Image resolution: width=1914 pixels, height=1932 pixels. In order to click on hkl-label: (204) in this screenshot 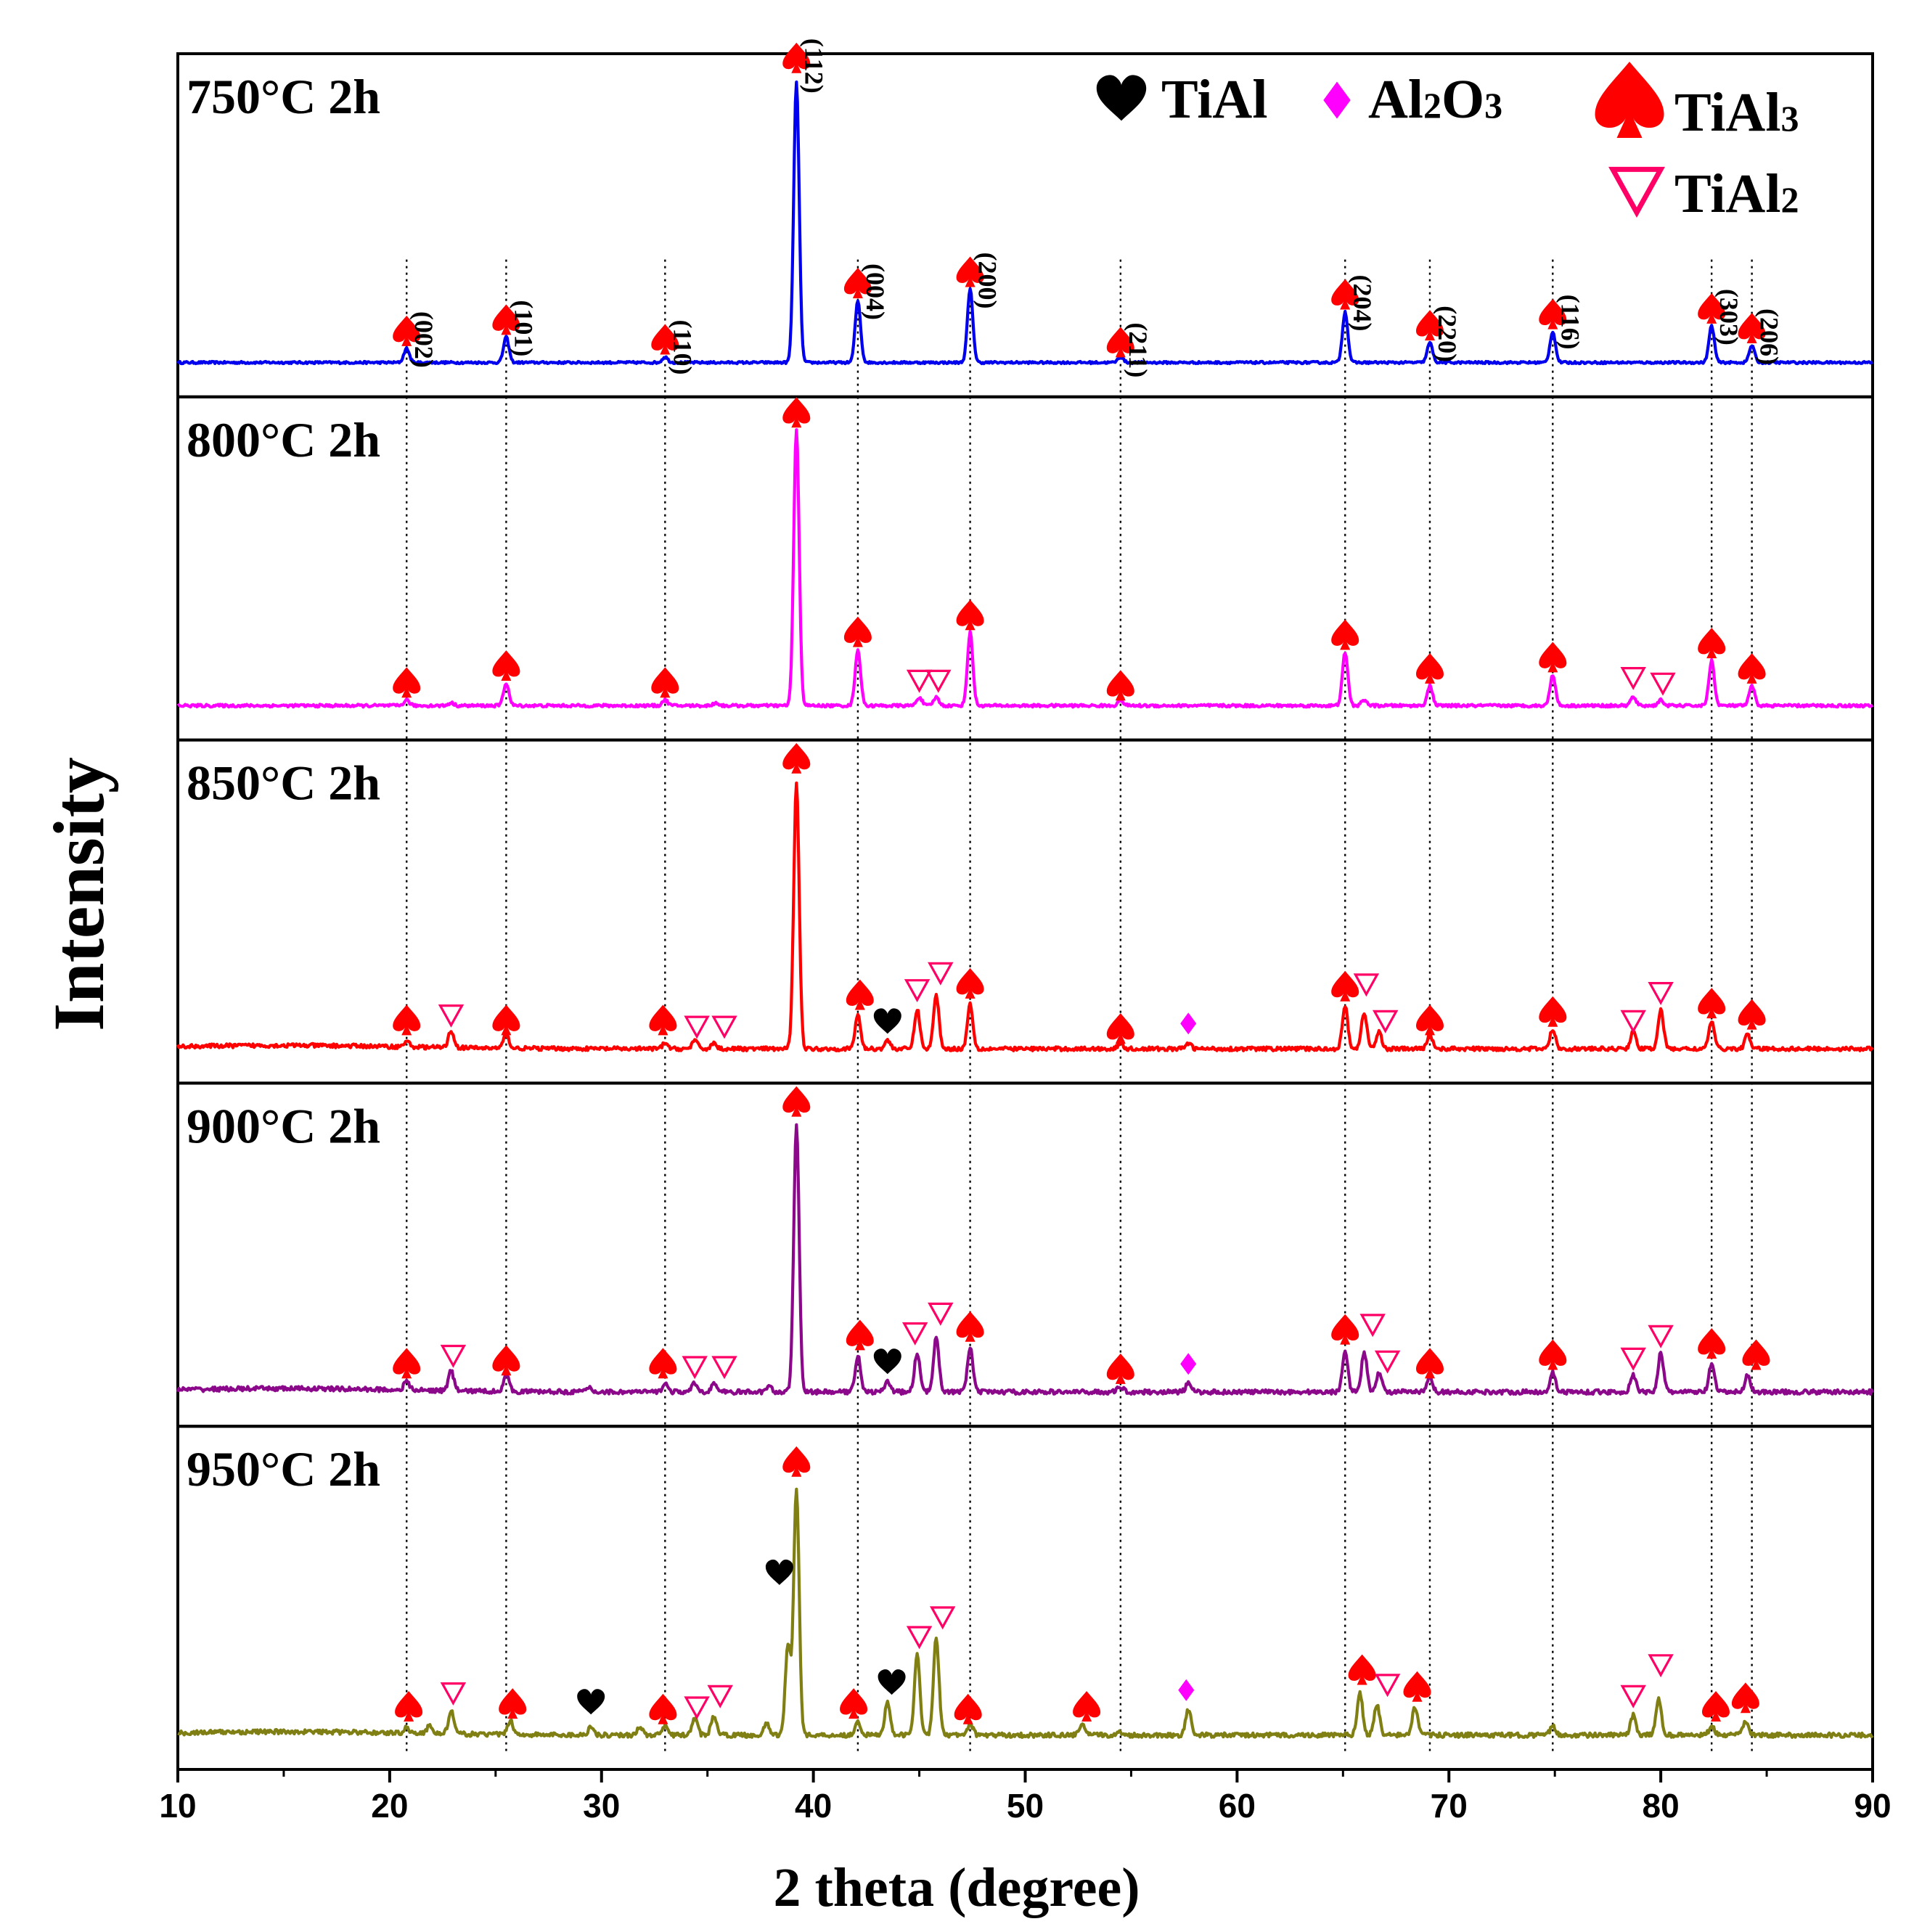, I will do `click(1362, 303)`.